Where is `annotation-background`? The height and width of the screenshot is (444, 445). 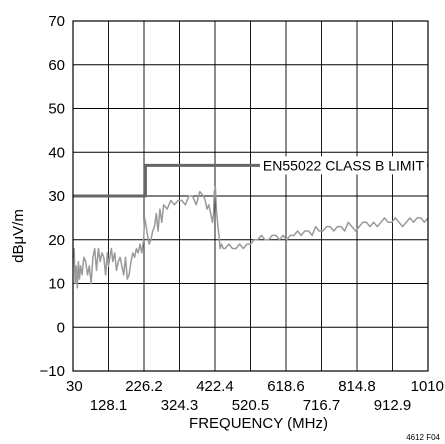
annotation-background is located at coordinates (343, 165).